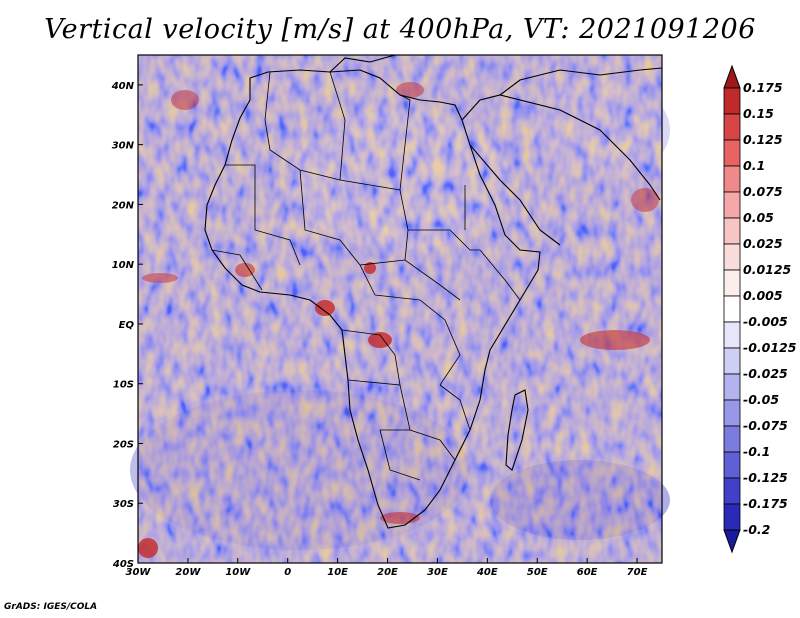  I want to click on colorbar-label: -0.05, so click(761, 399).